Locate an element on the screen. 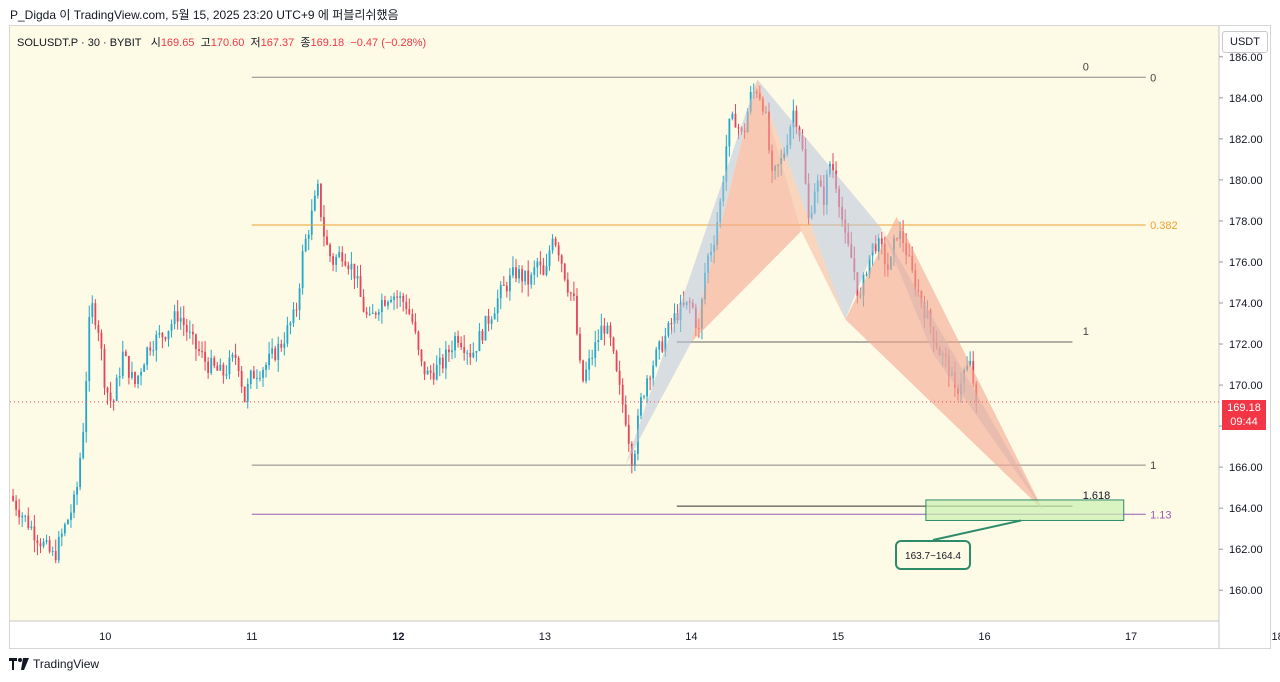  y-tick-label: 178.00 is located at coordinates (1246, 222).